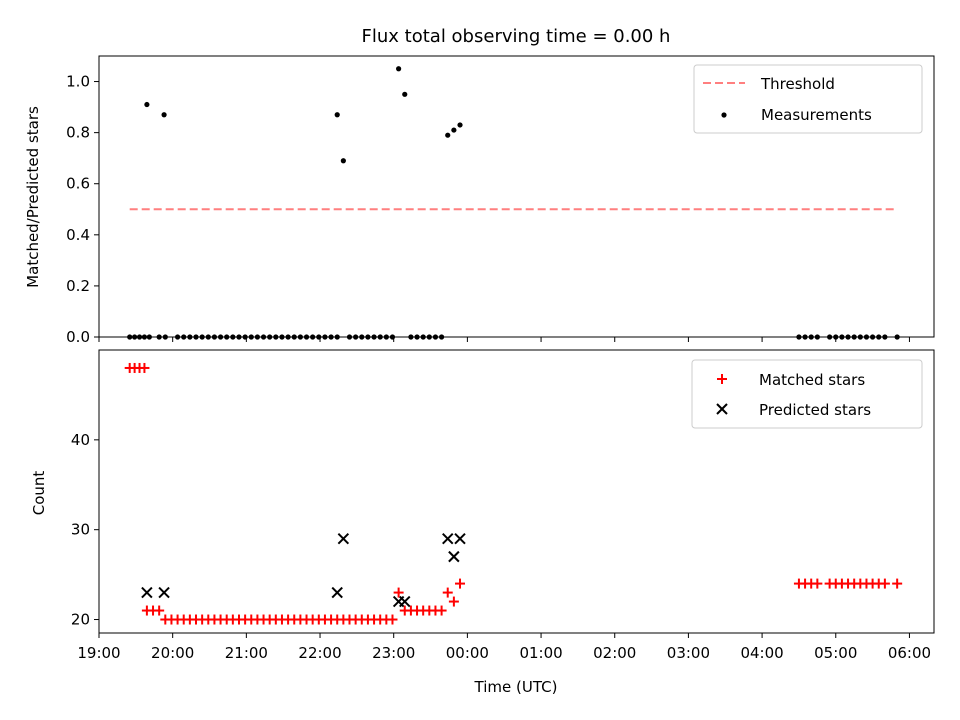 This screenshot has width=960, height=720. Describe the element at coordinates (393, 653) in the screenshot. I see `xtick-label-4: 23:00` at that location.